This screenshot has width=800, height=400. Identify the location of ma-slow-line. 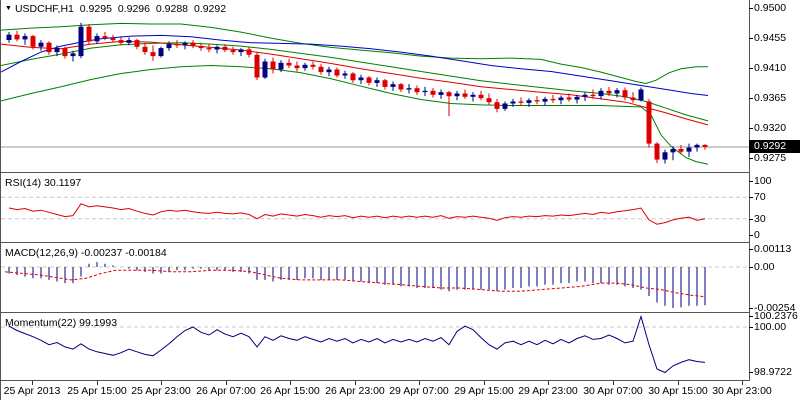
(355, 65).